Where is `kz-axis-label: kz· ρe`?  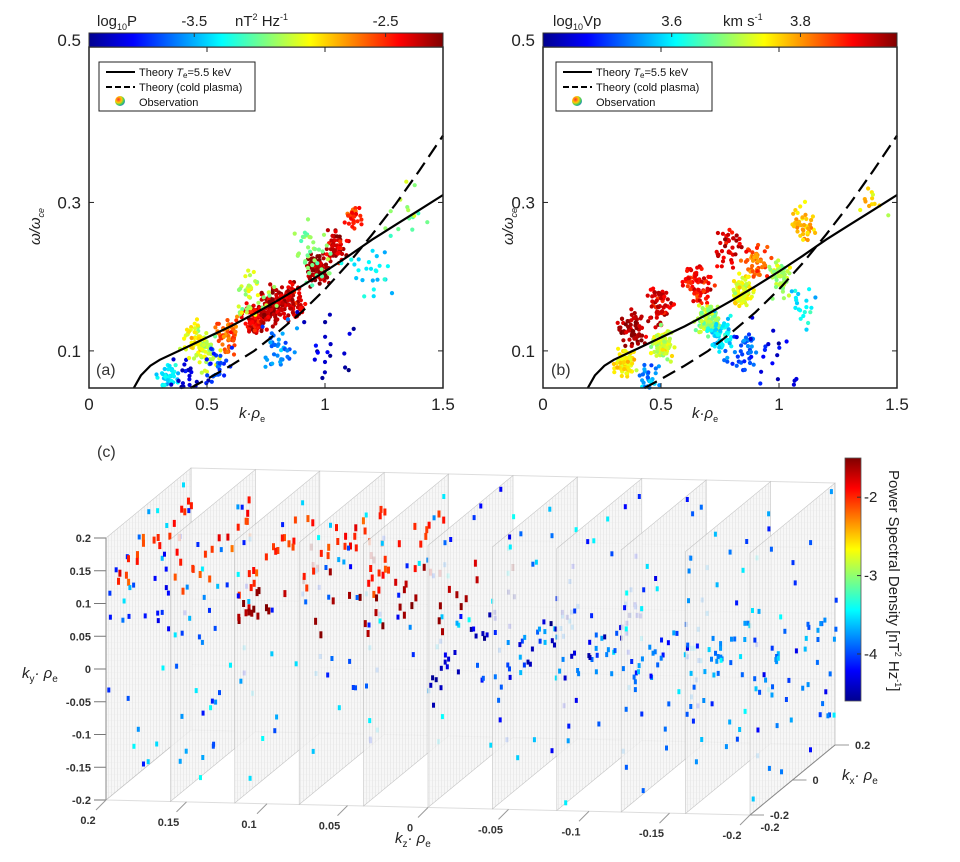
kz-axis-label: kz· ρe is located at coordinates (413, 840).